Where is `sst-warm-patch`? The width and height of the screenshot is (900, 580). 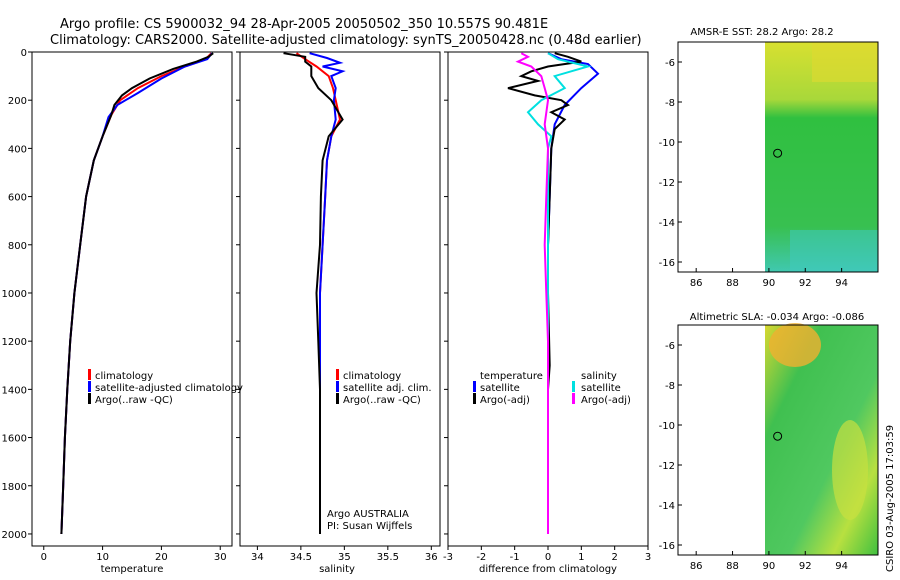
sst-warm-patch is located at coordinates (845, 62).